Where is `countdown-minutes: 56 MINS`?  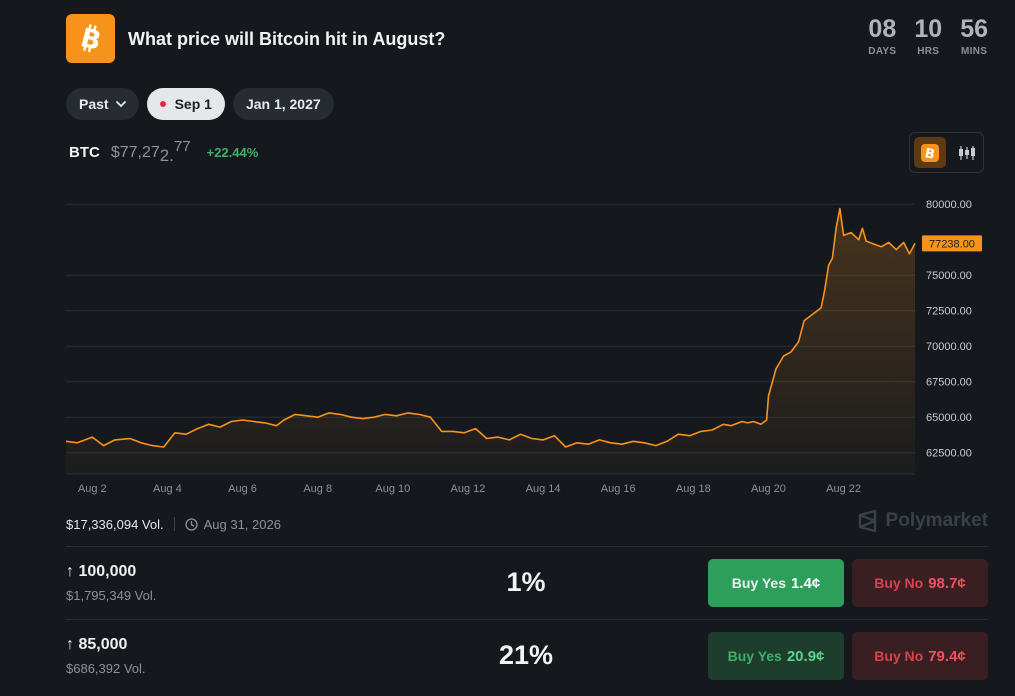
countdown-minutes: 56 MINS is located at coordinates (974, 36).